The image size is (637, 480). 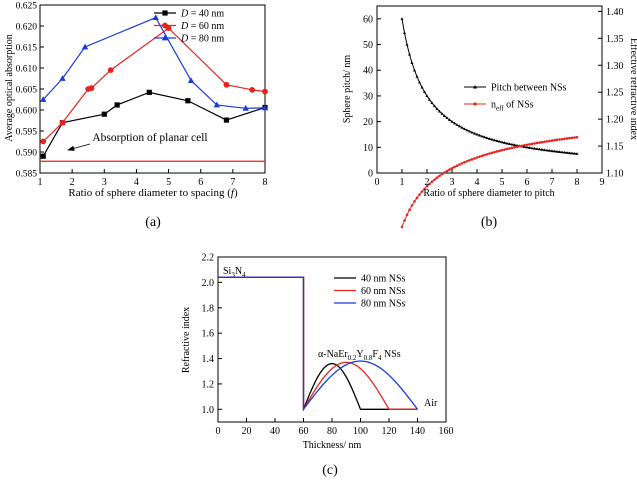 What do you see at coordinates (368, 71) in the screenshot?
I see `y-tick-label: 40` at bounding box center [368, 71].